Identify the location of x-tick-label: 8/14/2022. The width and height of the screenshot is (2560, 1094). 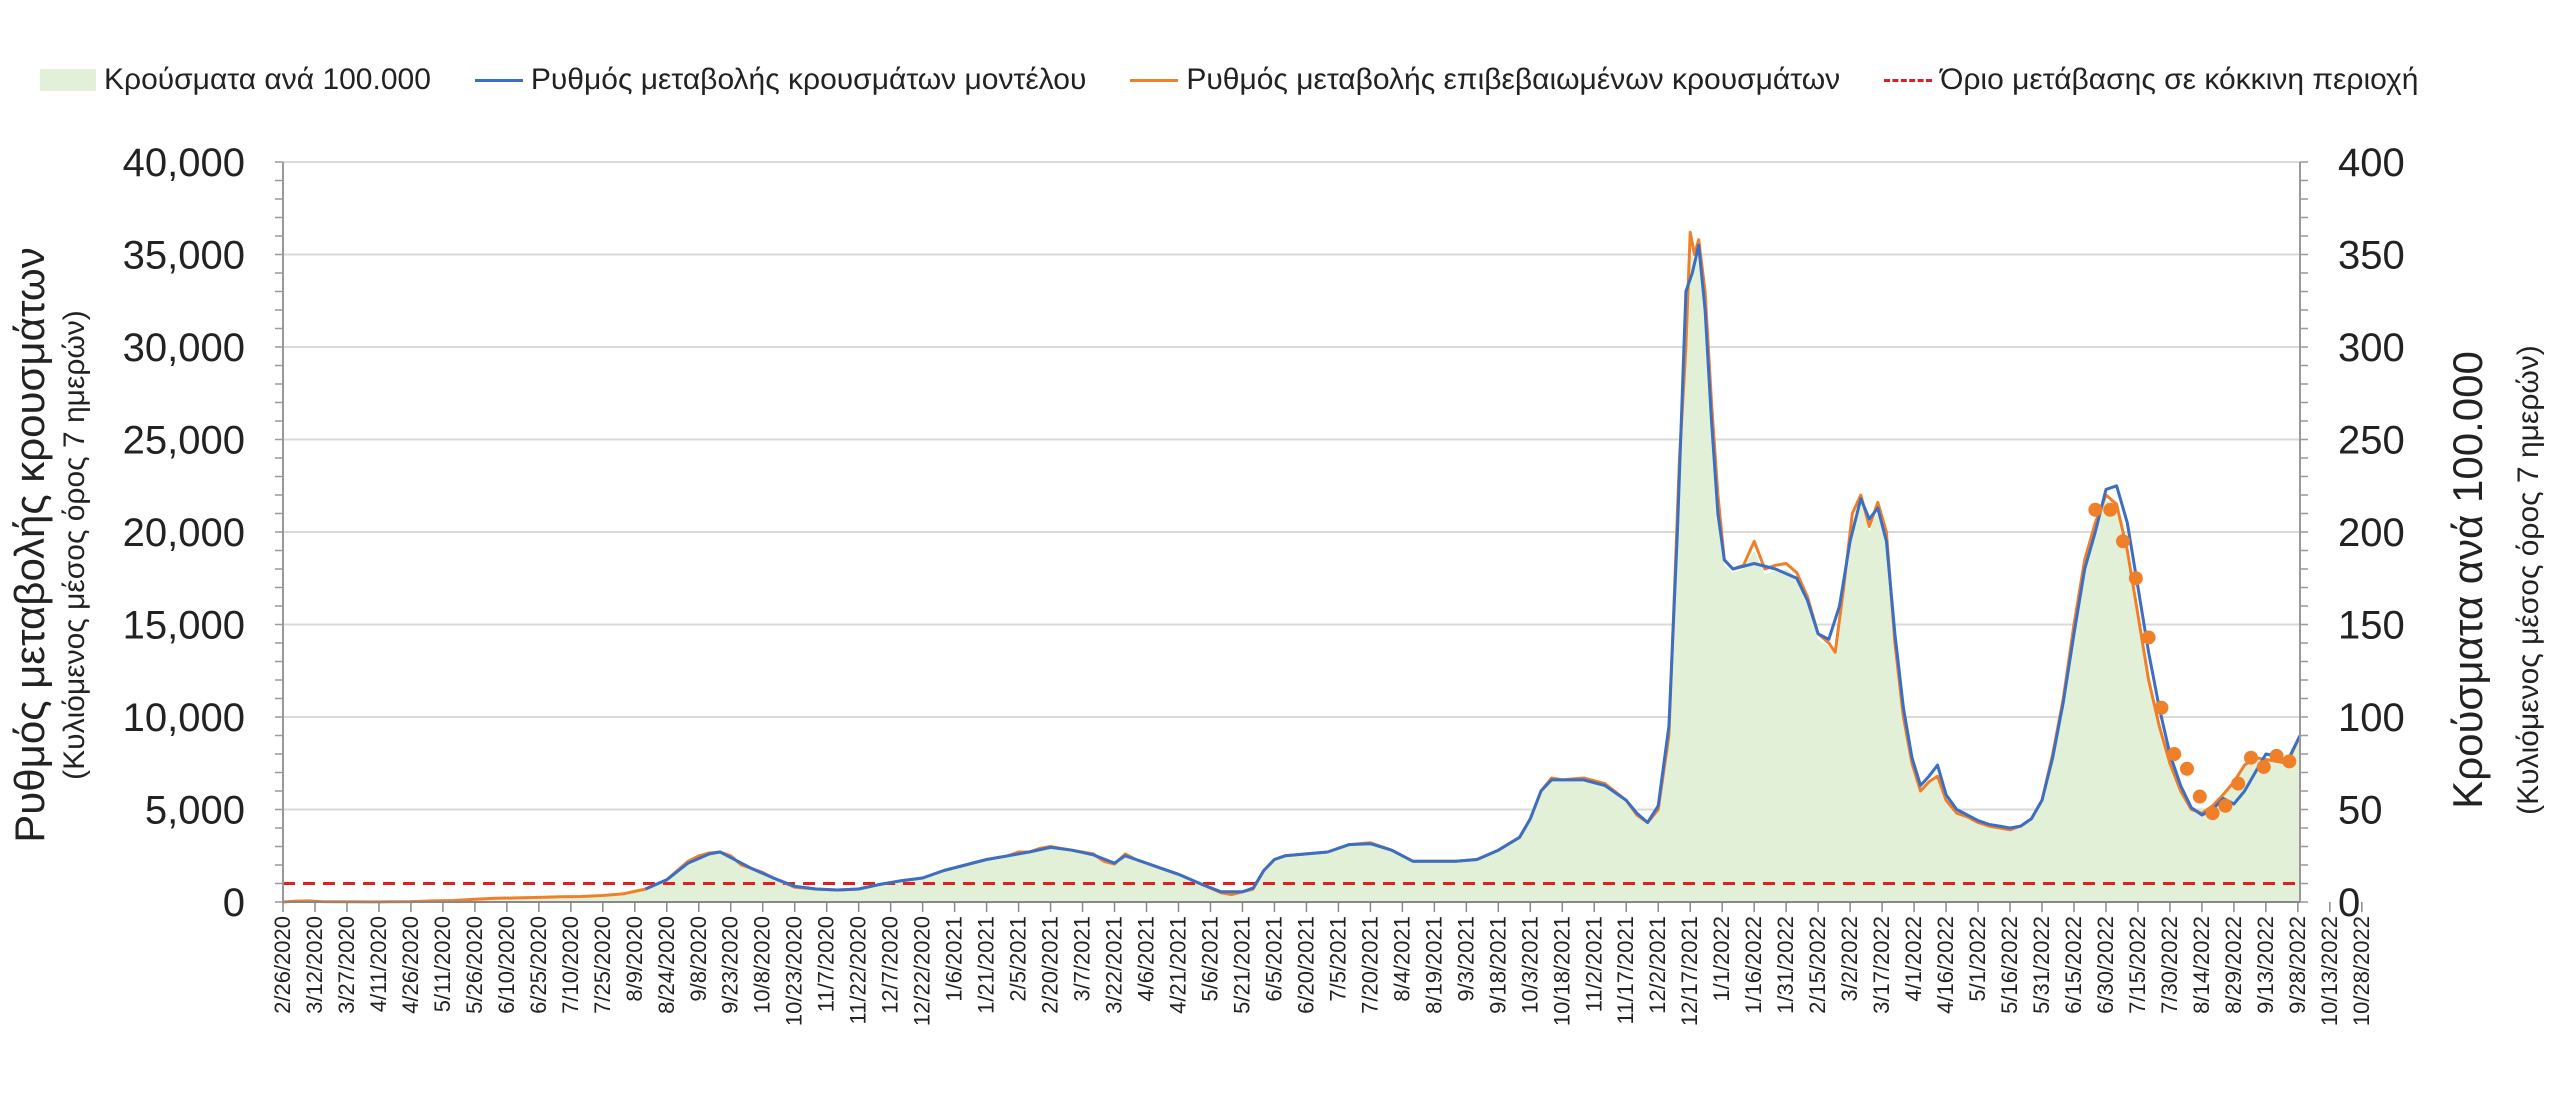
(2201, 965).